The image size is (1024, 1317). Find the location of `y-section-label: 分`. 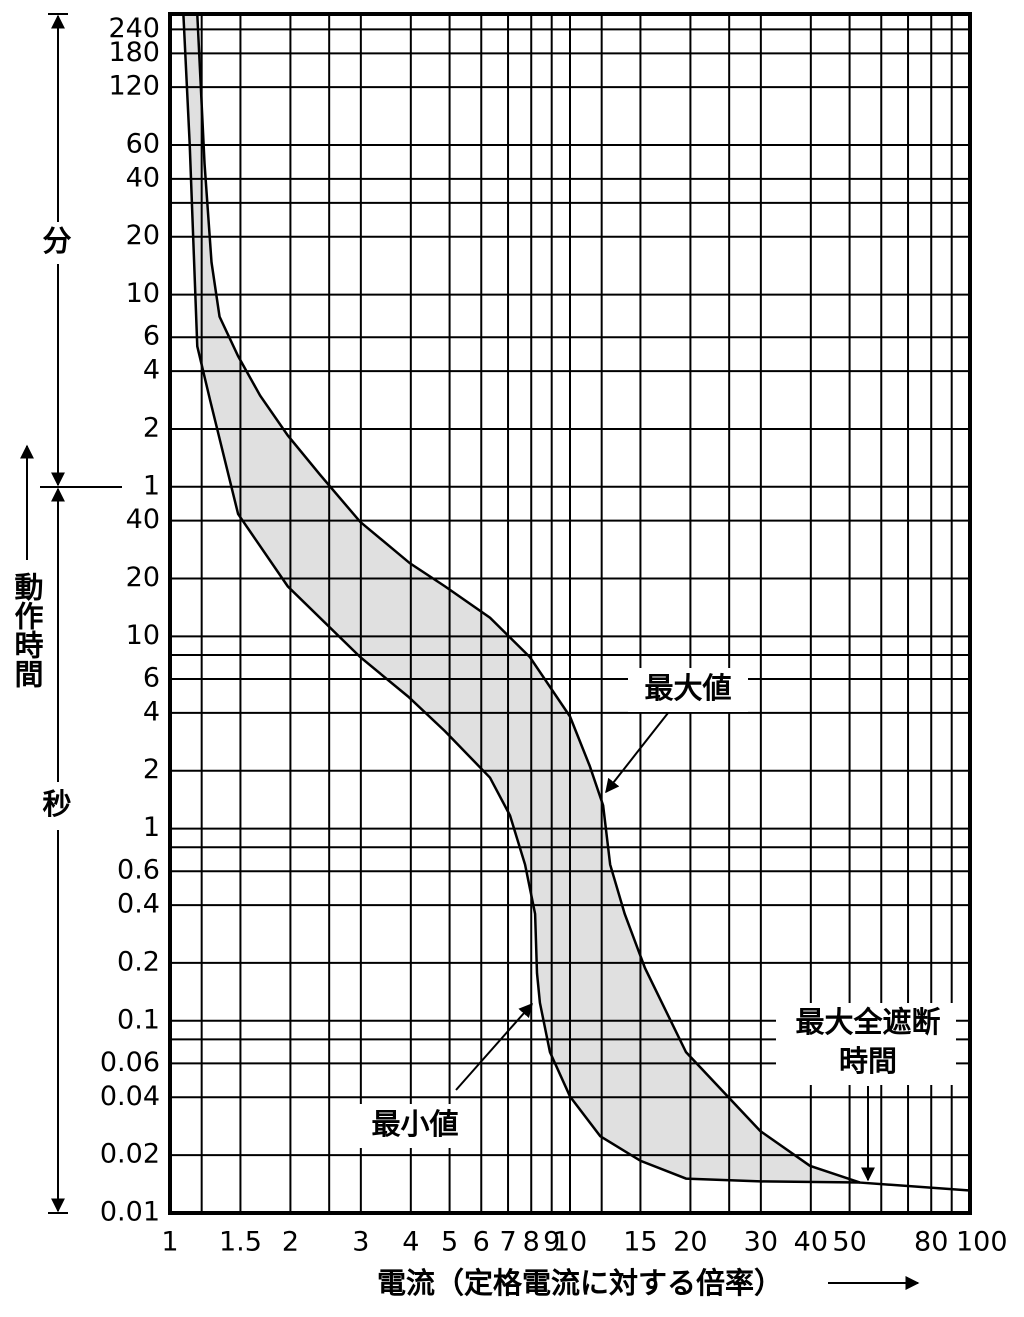

y-section-label: 分 is located at coordinates (56, 241).